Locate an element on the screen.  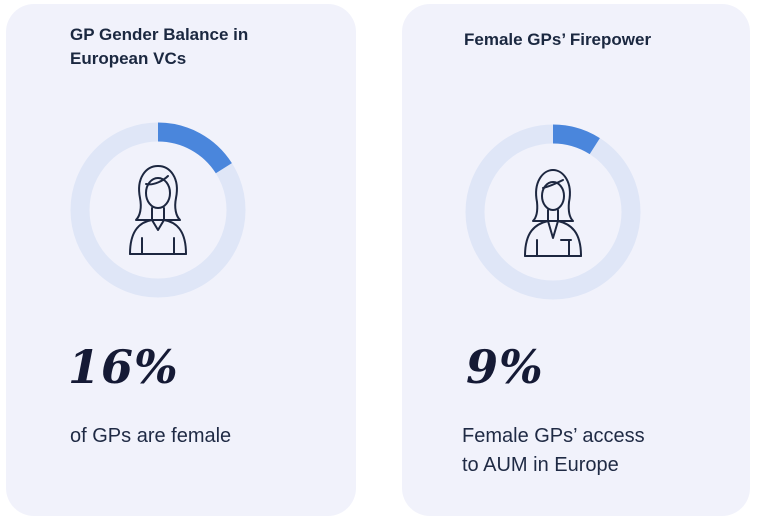
card-title: Female GPs’ Firepower is located at coordinates (558, 39).